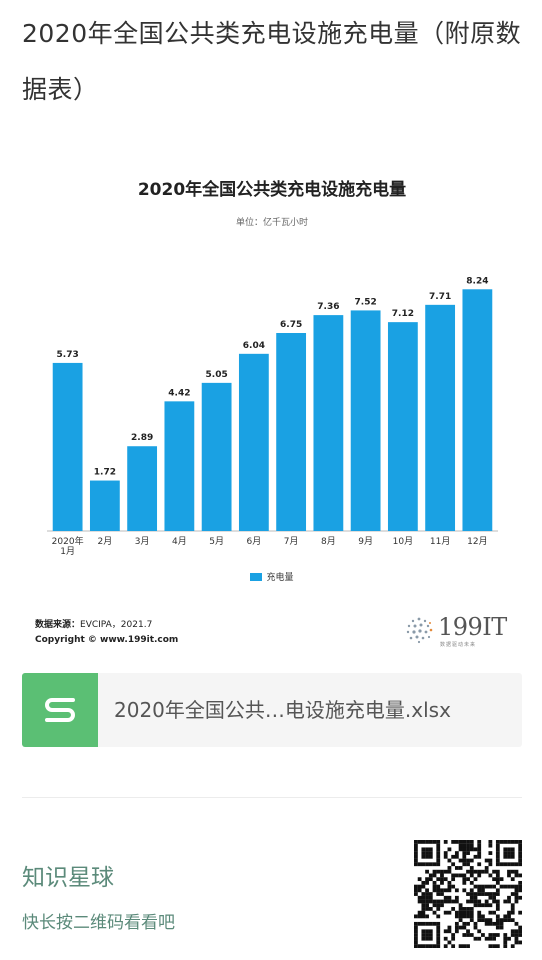  What do you see at coordinates (440, 541) in the screenshot?
I see `x-tick-label: 11月` at bounding box center [440, 541].